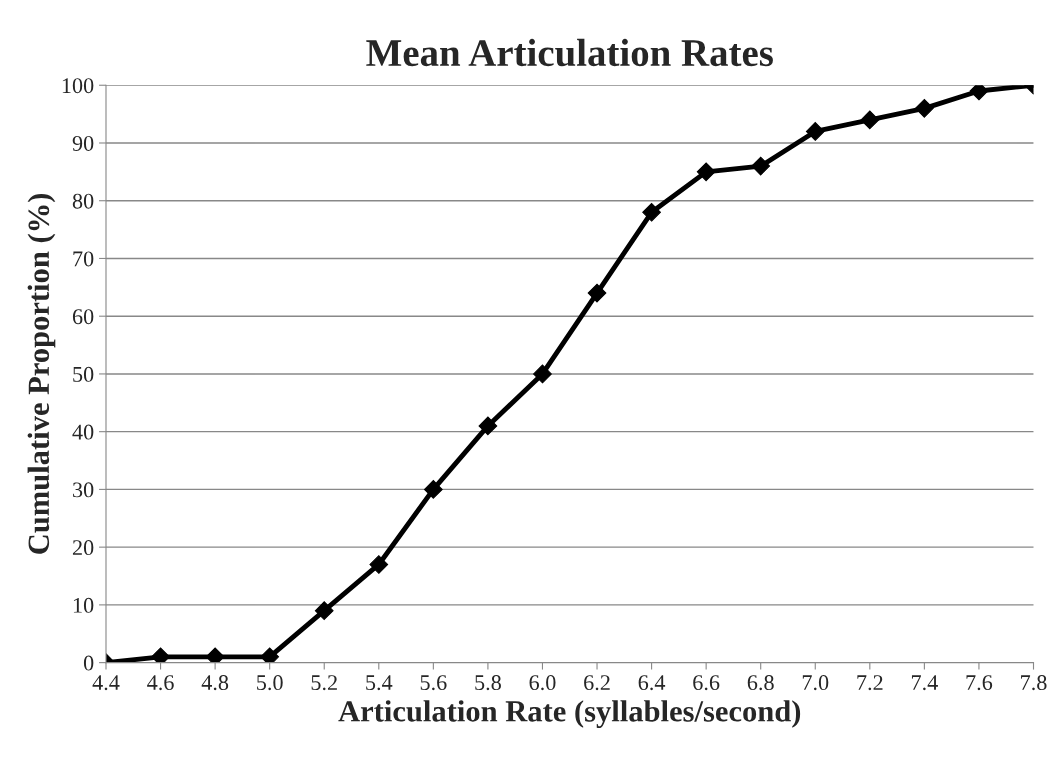 The width and height of the screenshot is (1060, 775). I want to click on chart-title: Mean Articulation Rates, so click(569, 52).